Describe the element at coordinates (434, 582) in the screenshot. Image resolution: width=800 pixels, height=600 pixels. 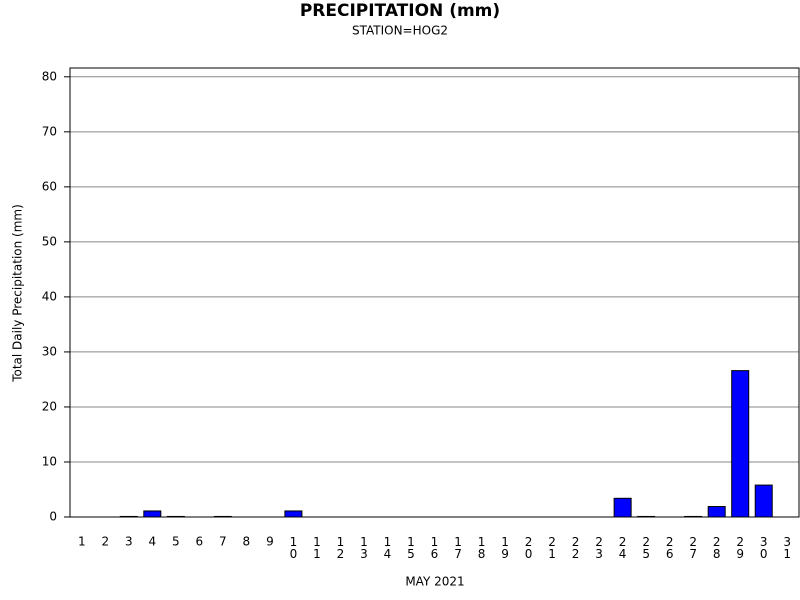
I see `x-axis-label: MAY 2021` at that location.